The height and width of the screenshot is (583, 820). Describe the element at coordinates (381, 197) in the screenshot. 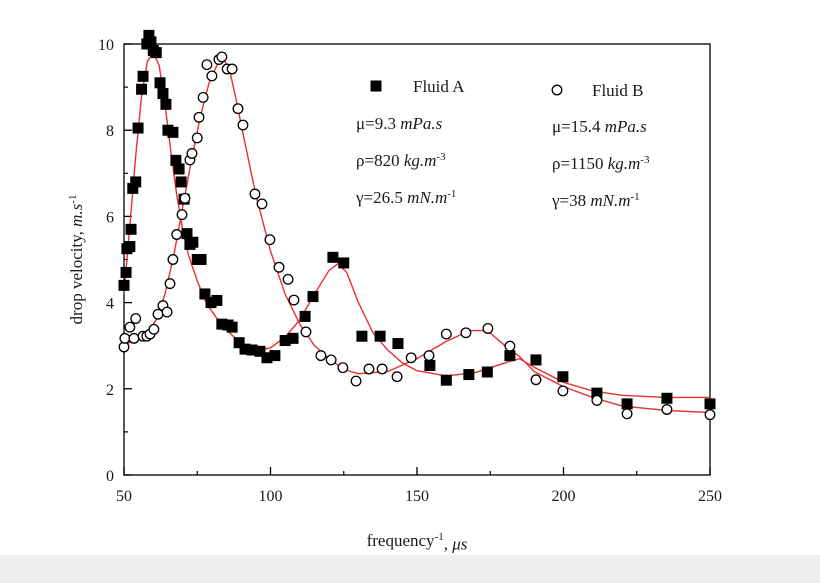

I see `text-part: γ=26.5` at that location.